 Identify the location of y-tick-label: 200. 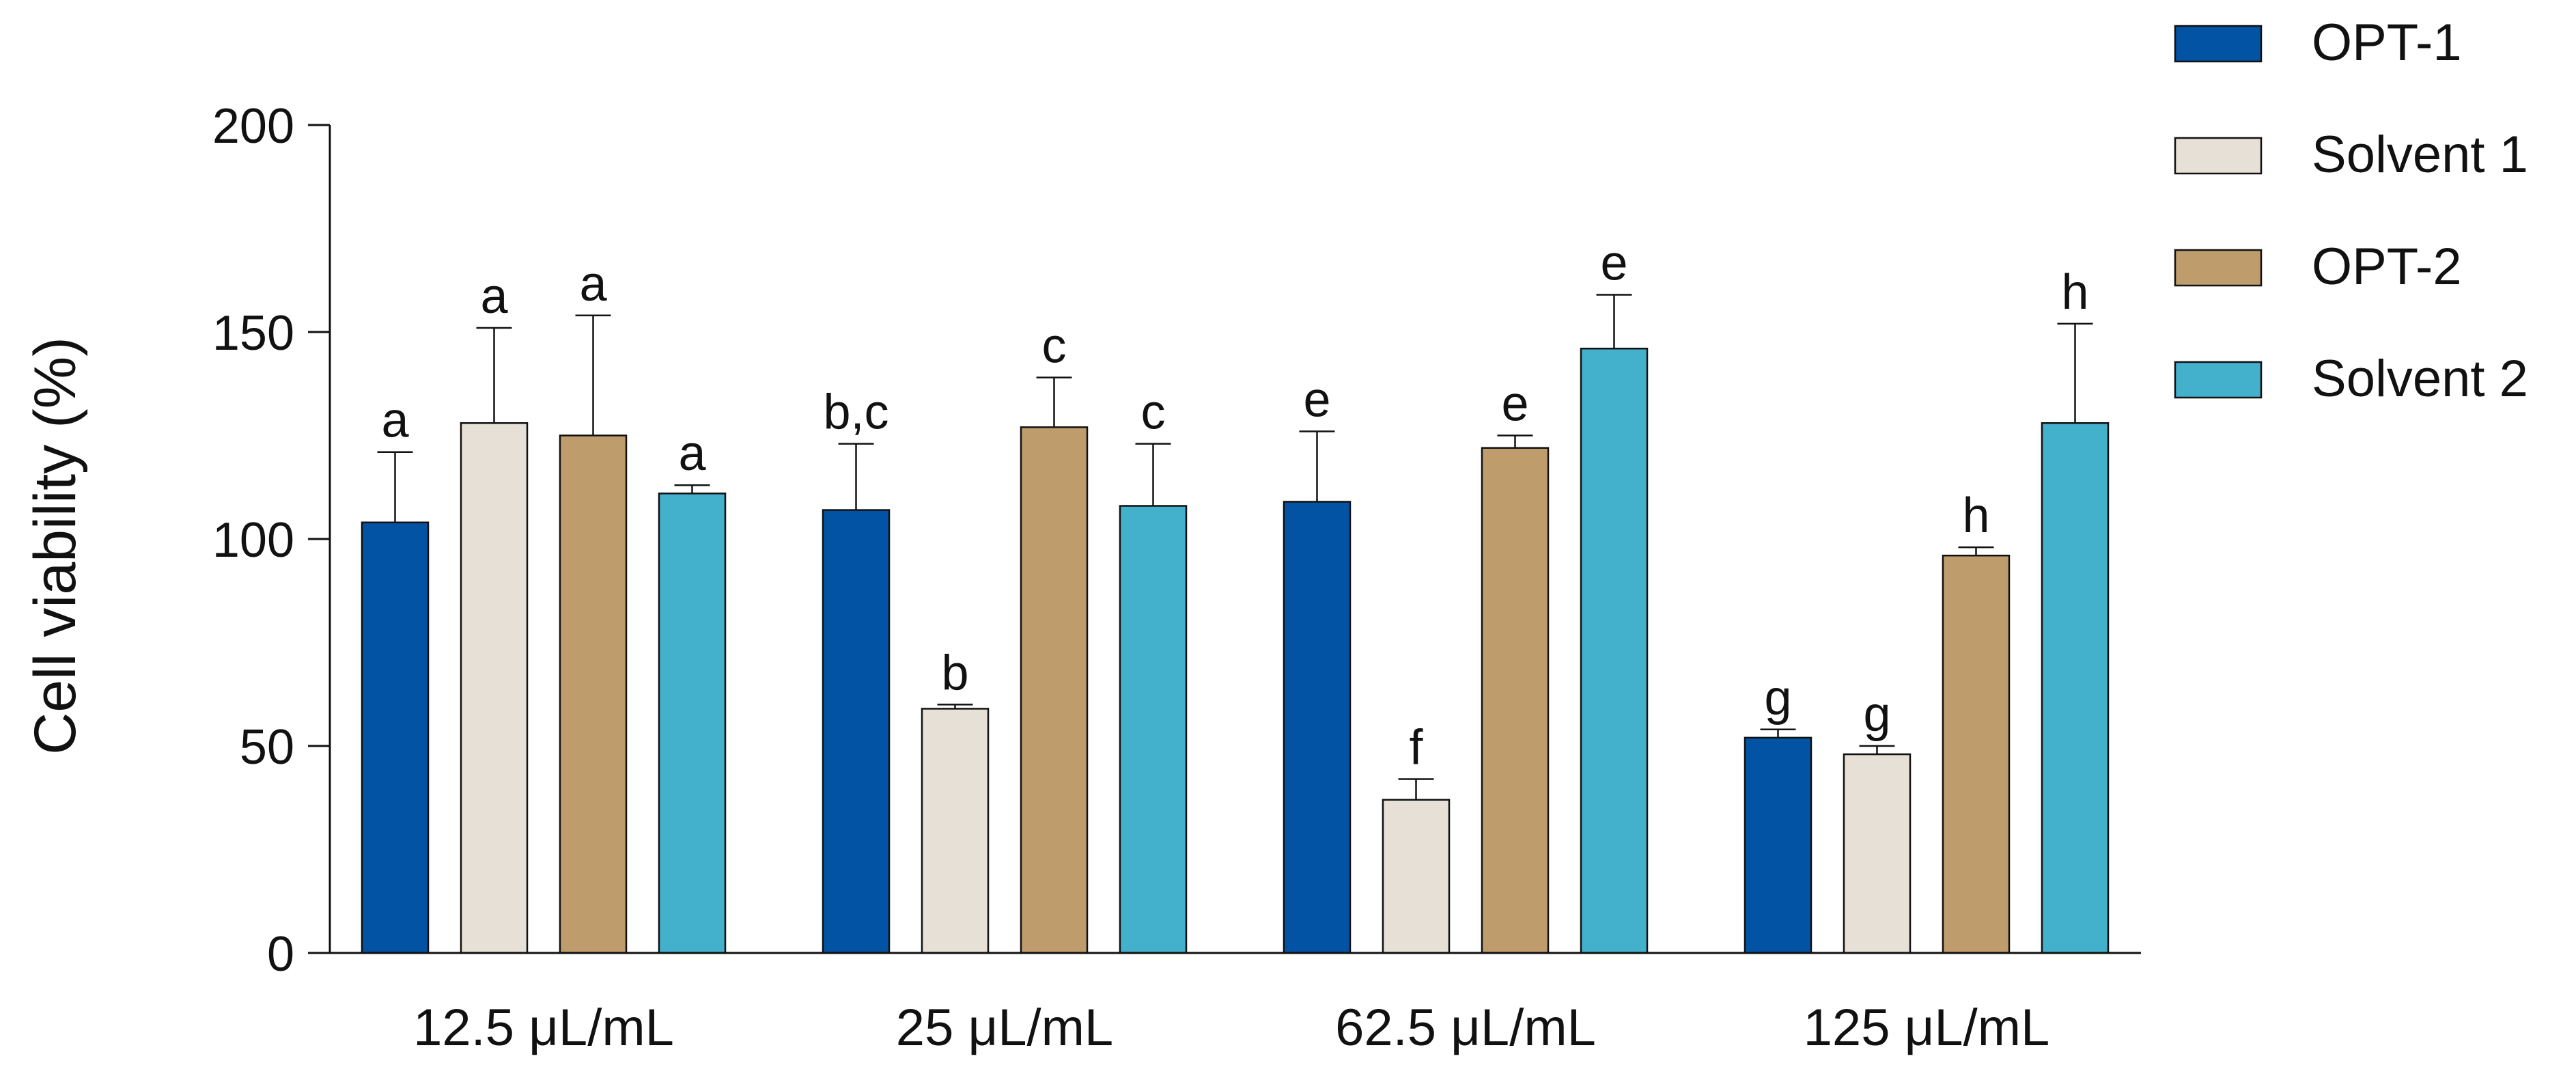
(253, 126).